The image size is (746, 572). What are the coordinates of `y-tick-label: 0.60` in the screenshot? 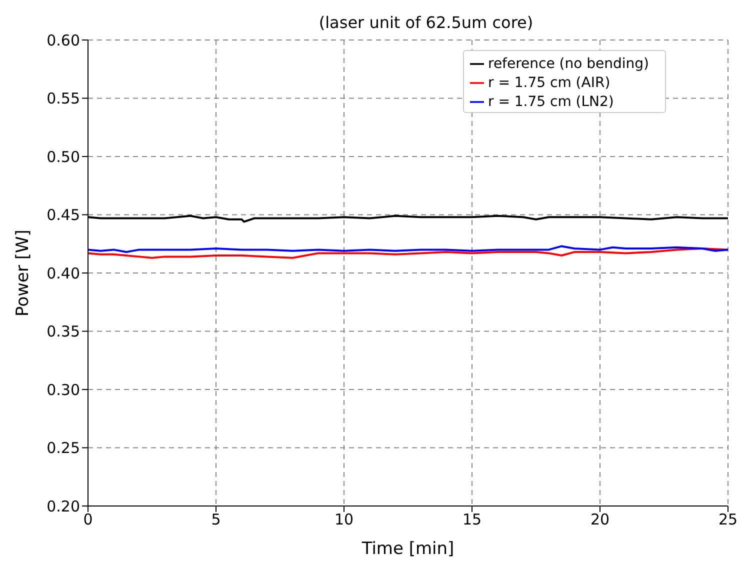 It's located at (63, 40).